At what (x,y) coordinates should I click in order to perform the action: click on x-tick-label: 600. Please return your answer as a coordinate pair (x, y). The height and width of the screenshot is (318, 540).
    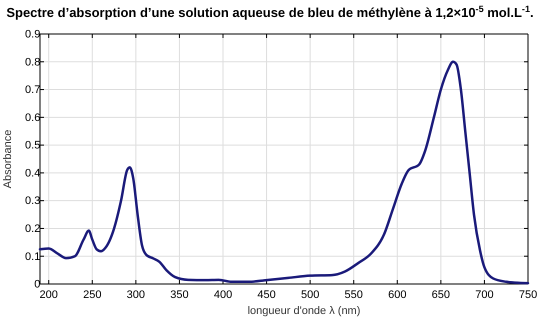
    Looking at the image, I should click on (397, 295).